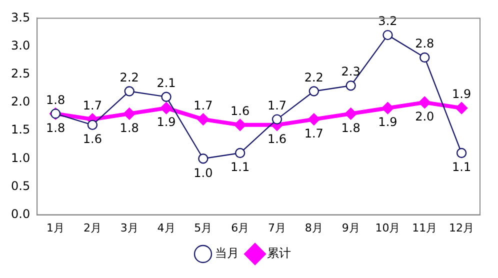  I want to click on legend-label: 累计, so click(279, 253).